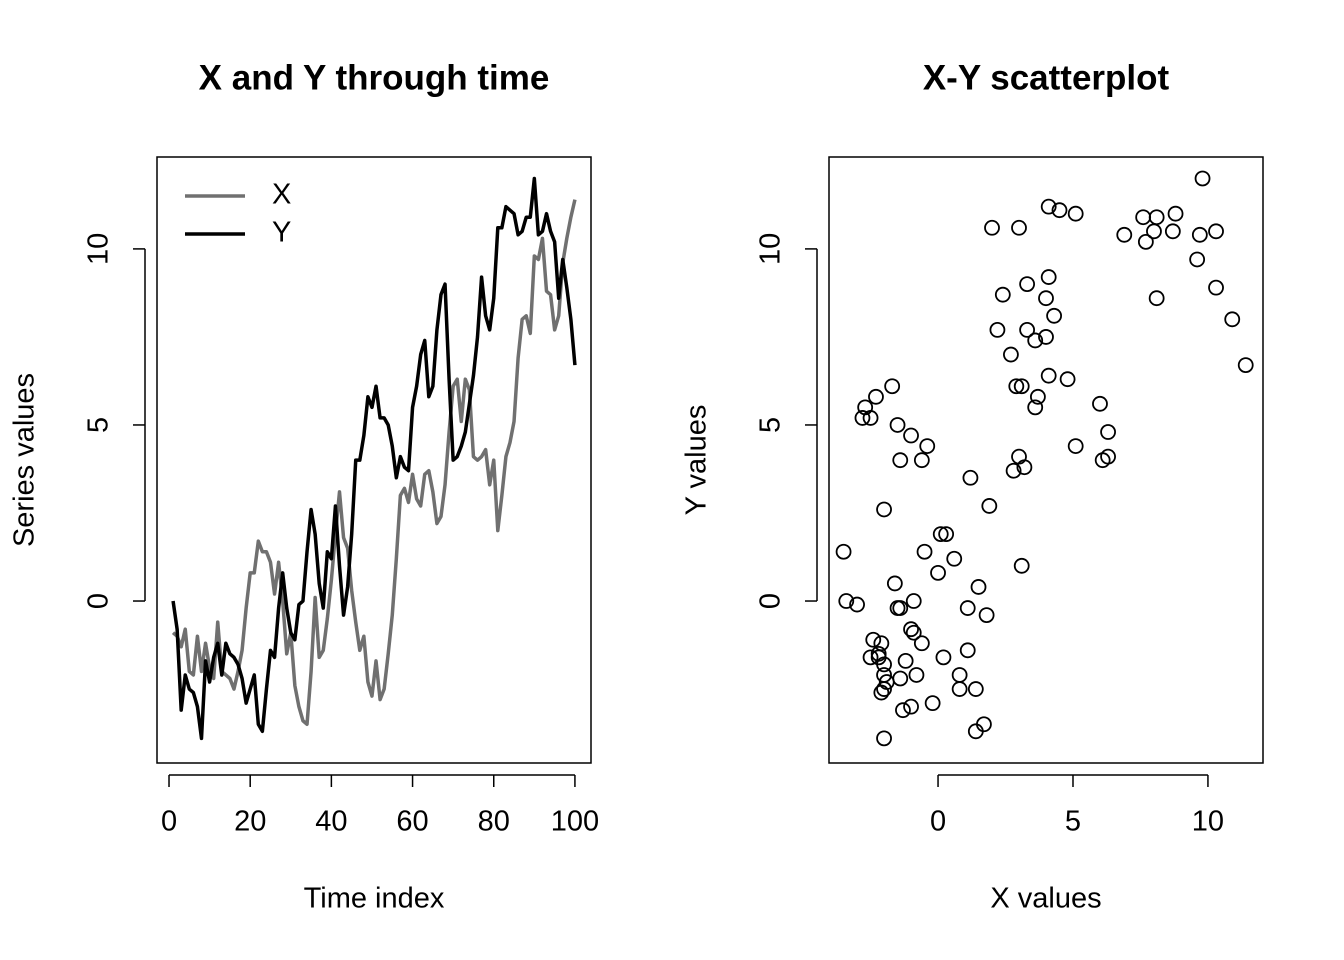 The width and height of the screenshot is (1344, 960). I want to click on legend-label: Y, so click(281, 233).